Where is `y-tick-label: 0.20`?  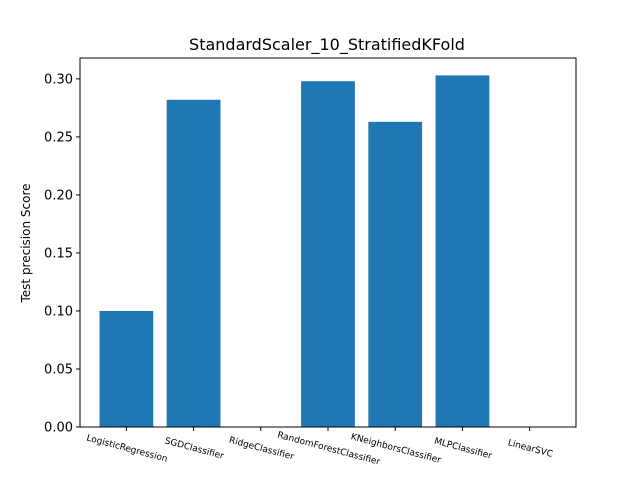
y-tick-label: 0.20 is located at coordinates (58, 195).